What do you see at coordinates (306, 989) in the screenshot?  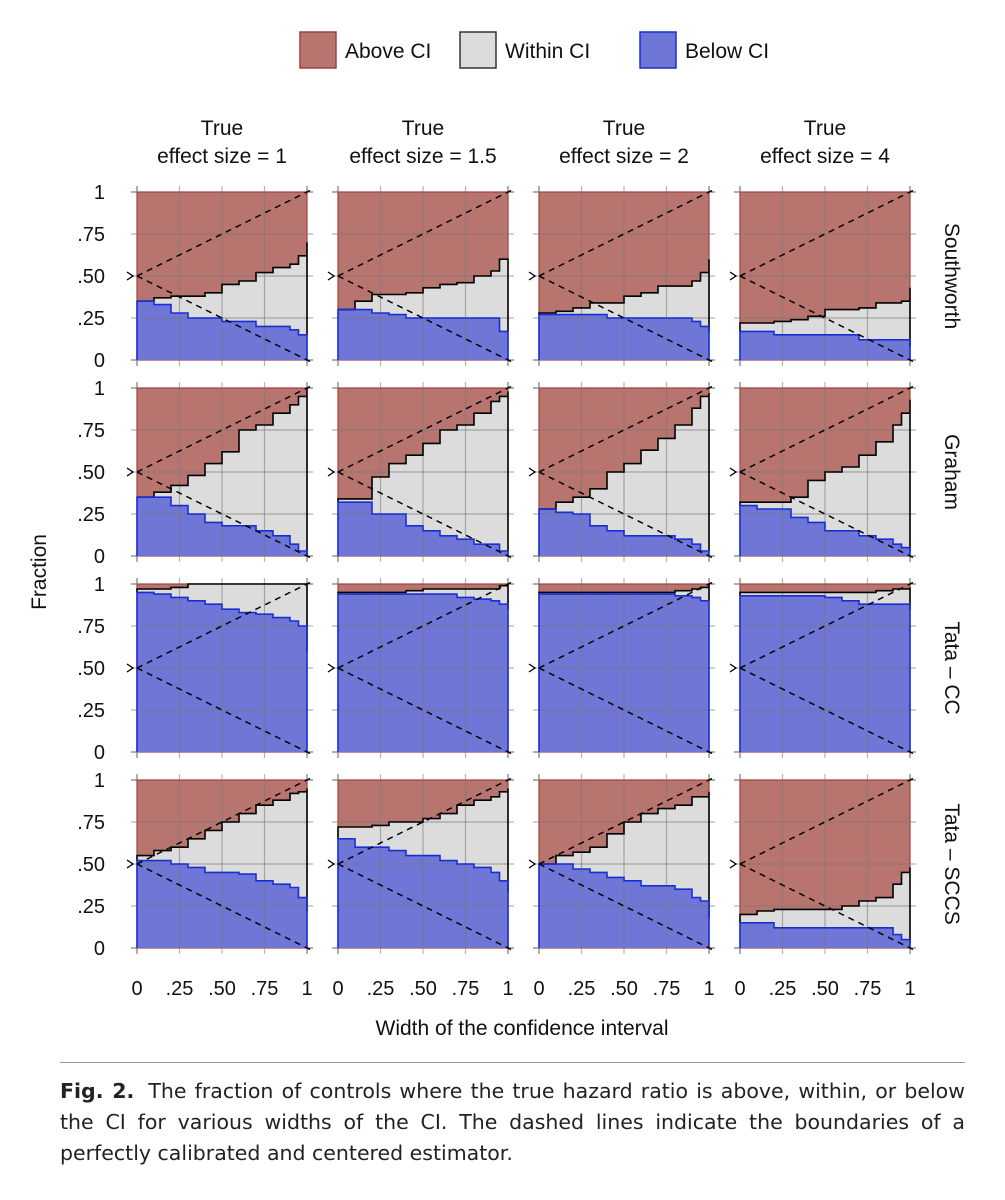 I see `x-tick-label: 1` at bounding box center [306, 989].